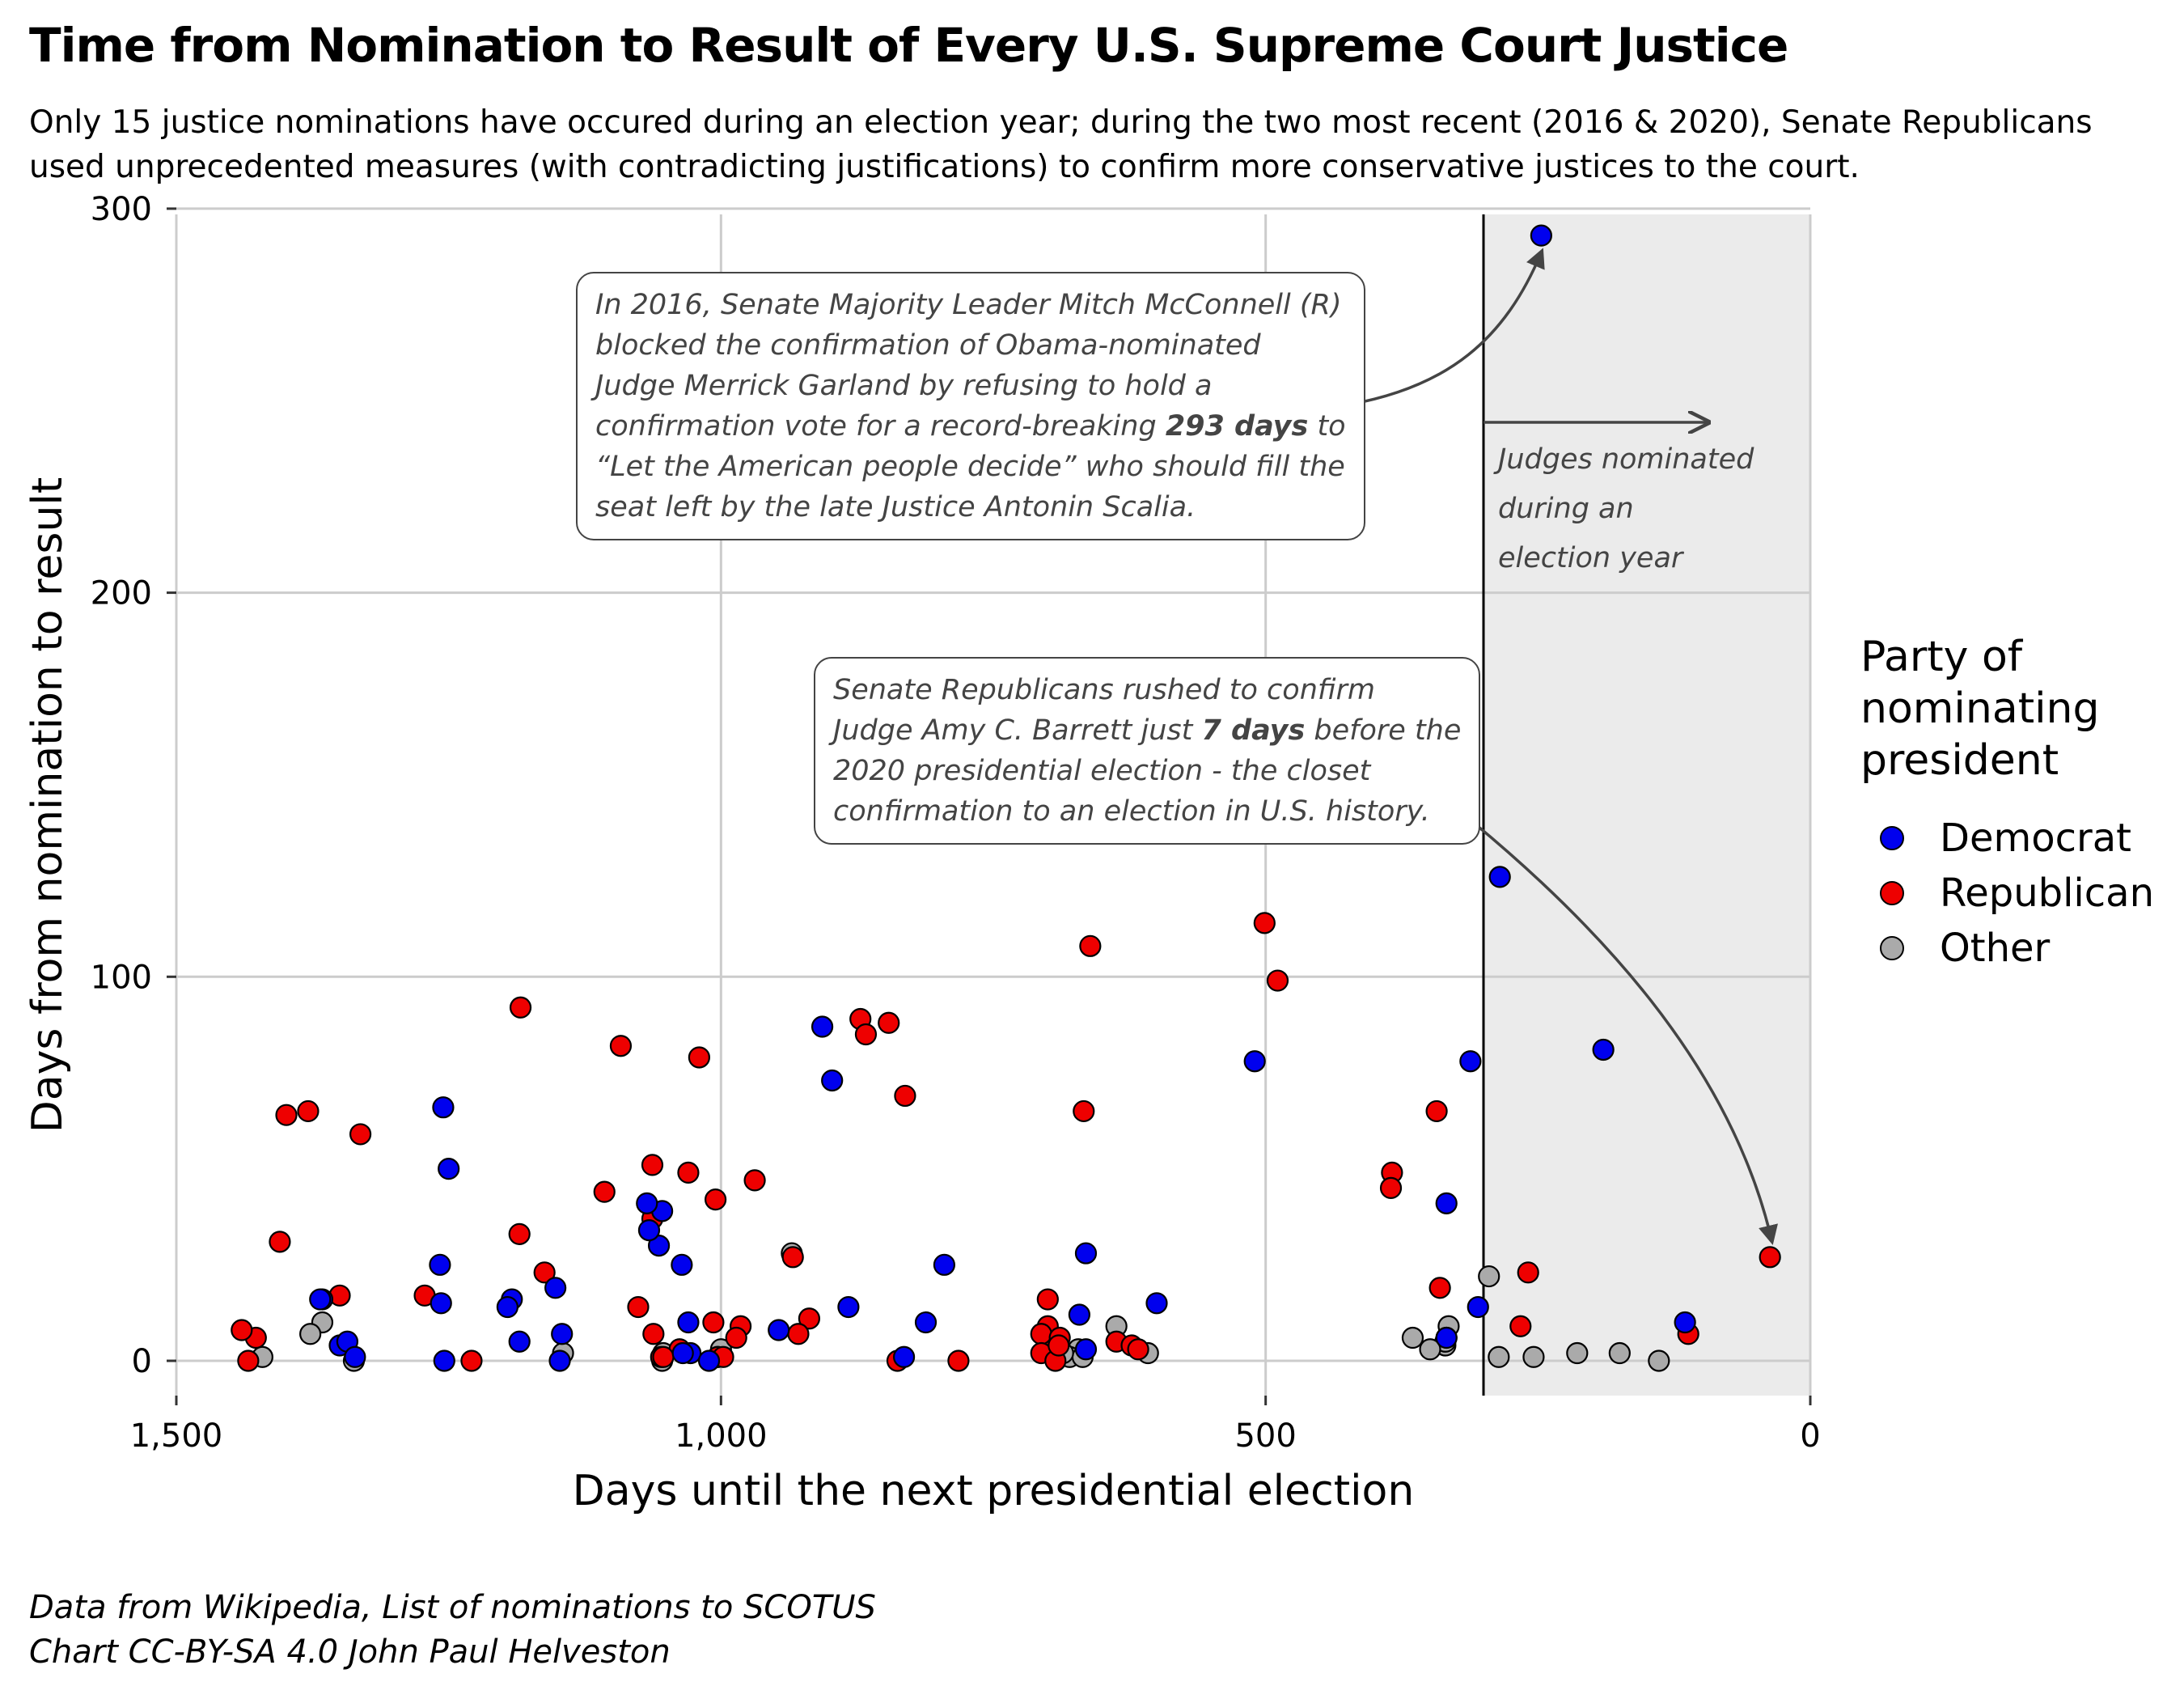 Image resolution: width=2184 pixels, height=1699 pixels. What do you see at coordinates (1383, 730) in the screenshot?
I see `barrett-line-2-b: before the` at bounding box center [1383, 730].